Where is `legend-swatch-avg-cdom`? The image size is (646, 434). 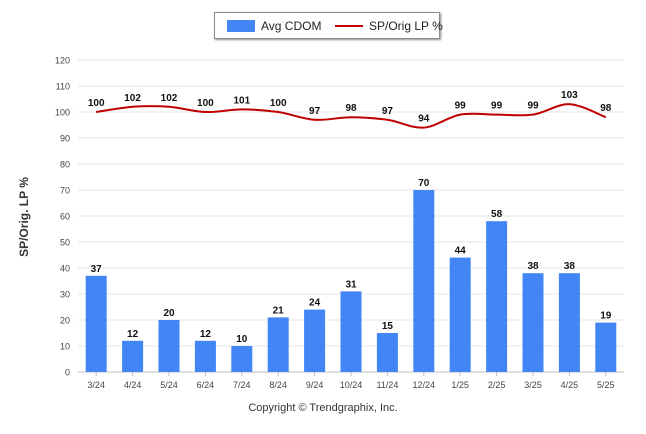 legend-swatch-avg-cdom is located at coordinates (241, 26).